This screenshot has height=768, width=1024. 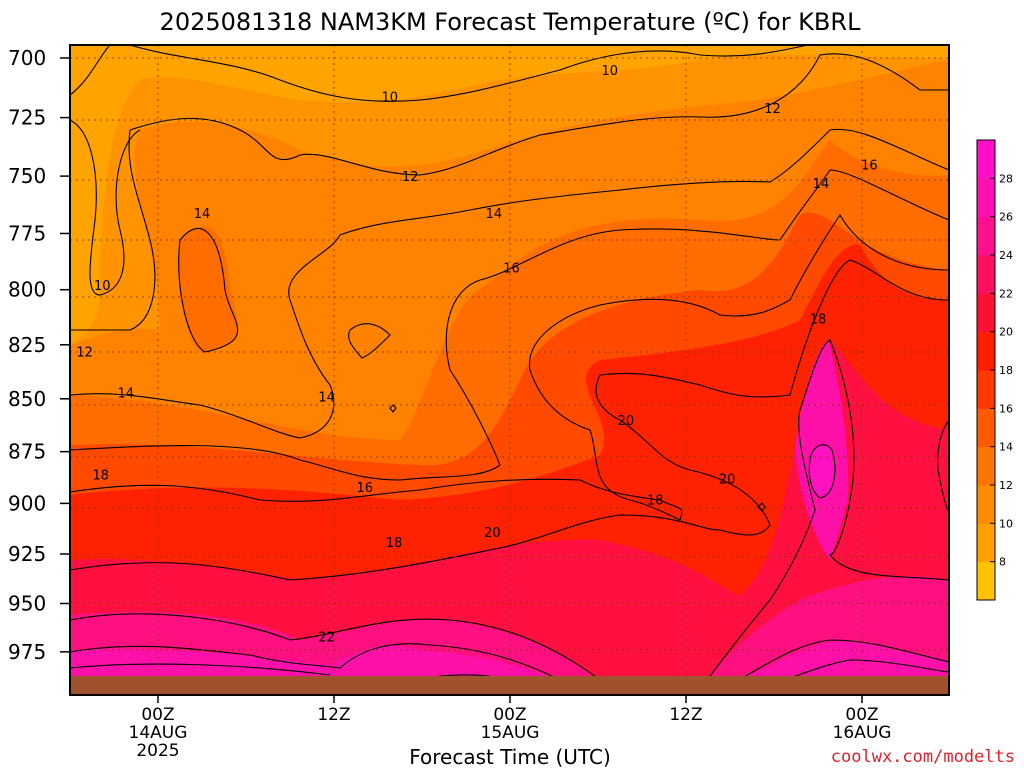 What do you see at coordinates (1006, 178) in the screenshot?
I see `colorbar-label: 28` at bounding box center [1006, 178].